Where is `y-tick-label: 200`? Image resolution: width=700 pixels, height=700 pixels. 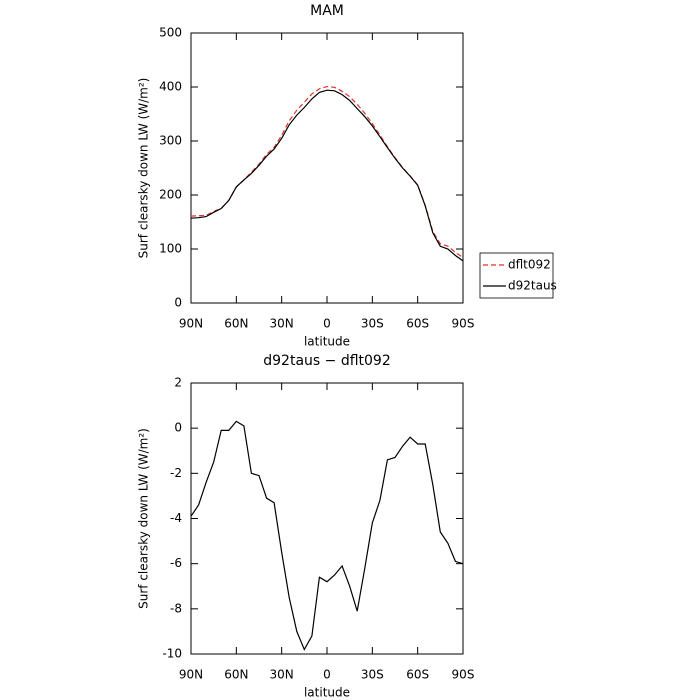
y-tick-label: 200 is located at coordinates (170, 195).